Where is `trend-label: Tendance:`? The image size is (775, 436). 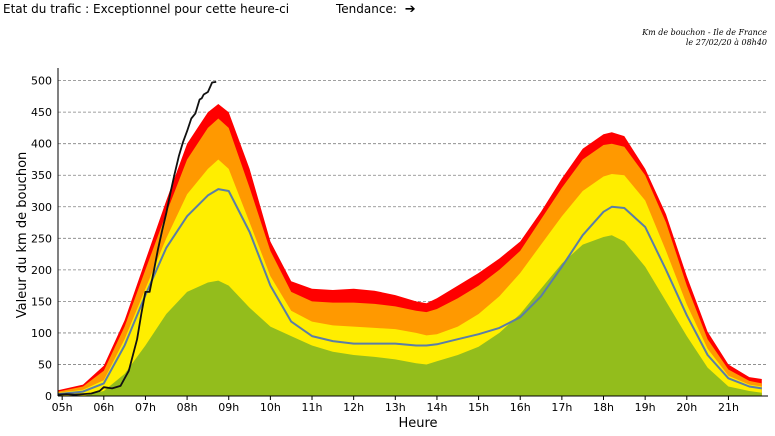
trend-label: Tendance: is located at coordinates (366, 9).